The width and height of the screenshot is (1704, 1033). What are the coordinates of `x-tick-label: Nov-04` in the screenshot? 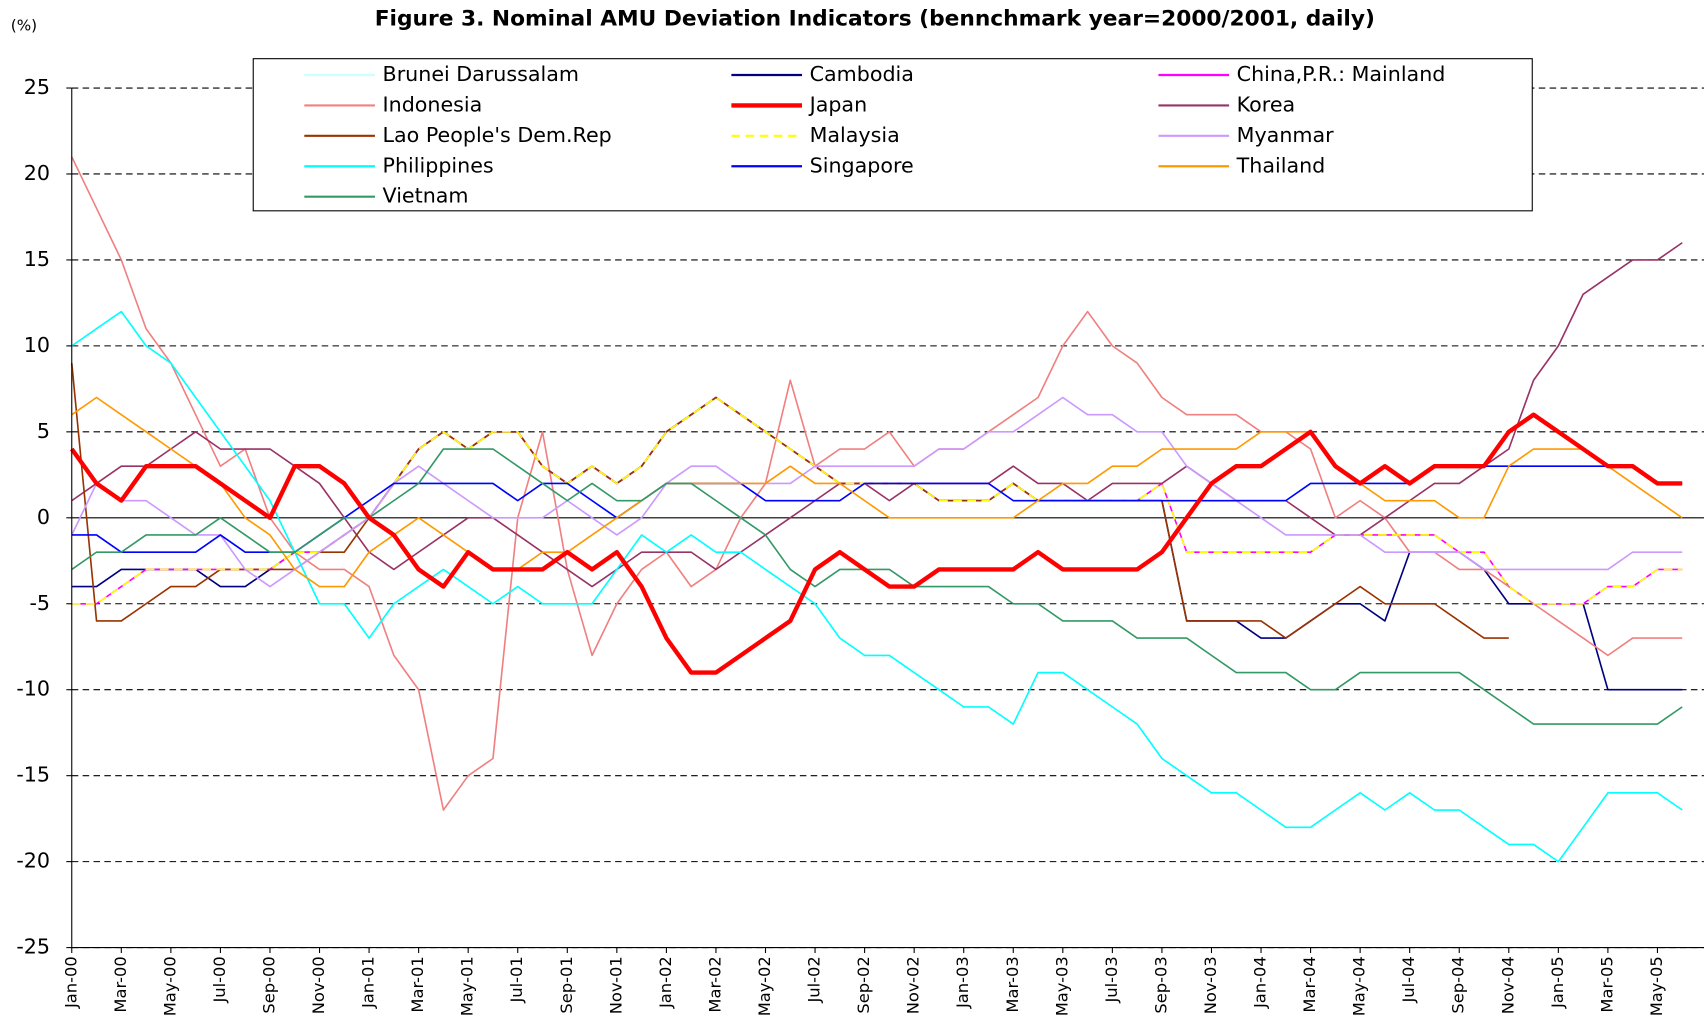 It's located at (1507, 985).